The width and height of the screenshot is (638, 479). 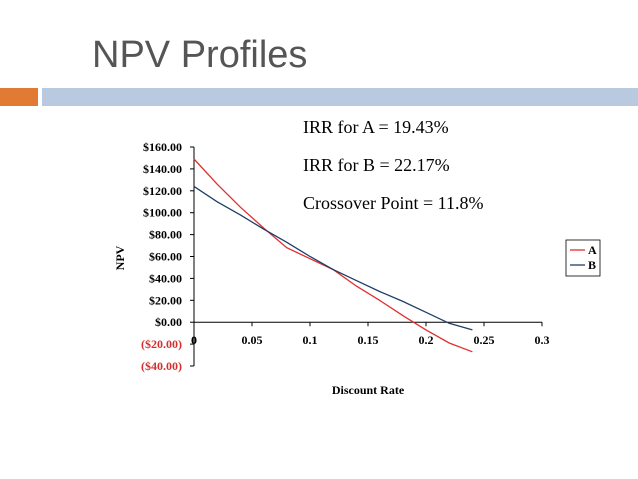 What do you see at coordinates (376, 127) in the screenshot?
I see `irr-a-annotation: IRR for A = 19.43%` at bounding box center [376, 127].